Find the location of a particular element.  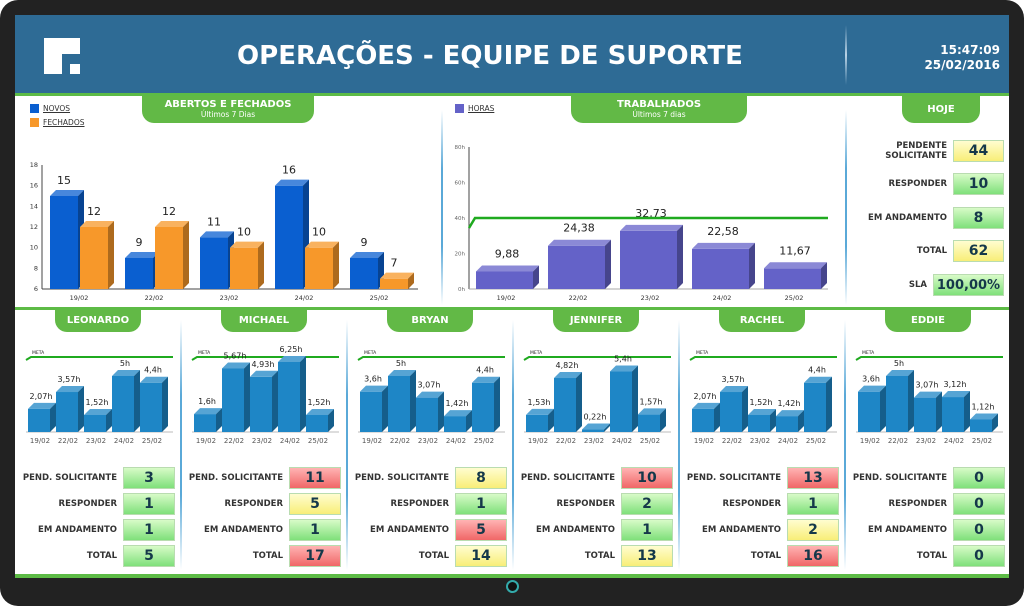

stat-row: TOTAL 17 is located at coordinates (262, 556).